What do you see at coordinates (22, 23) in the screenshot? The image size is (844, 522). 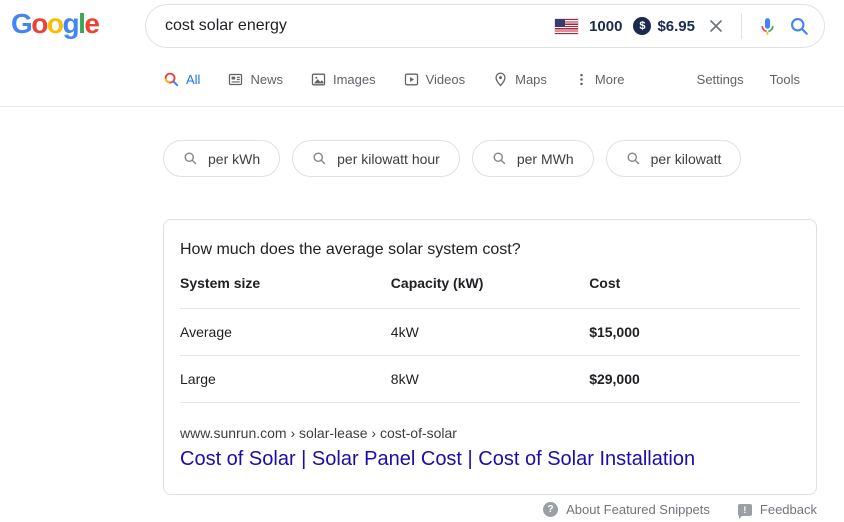 I see `logo-letter: G` at bounding box center [22, 23].